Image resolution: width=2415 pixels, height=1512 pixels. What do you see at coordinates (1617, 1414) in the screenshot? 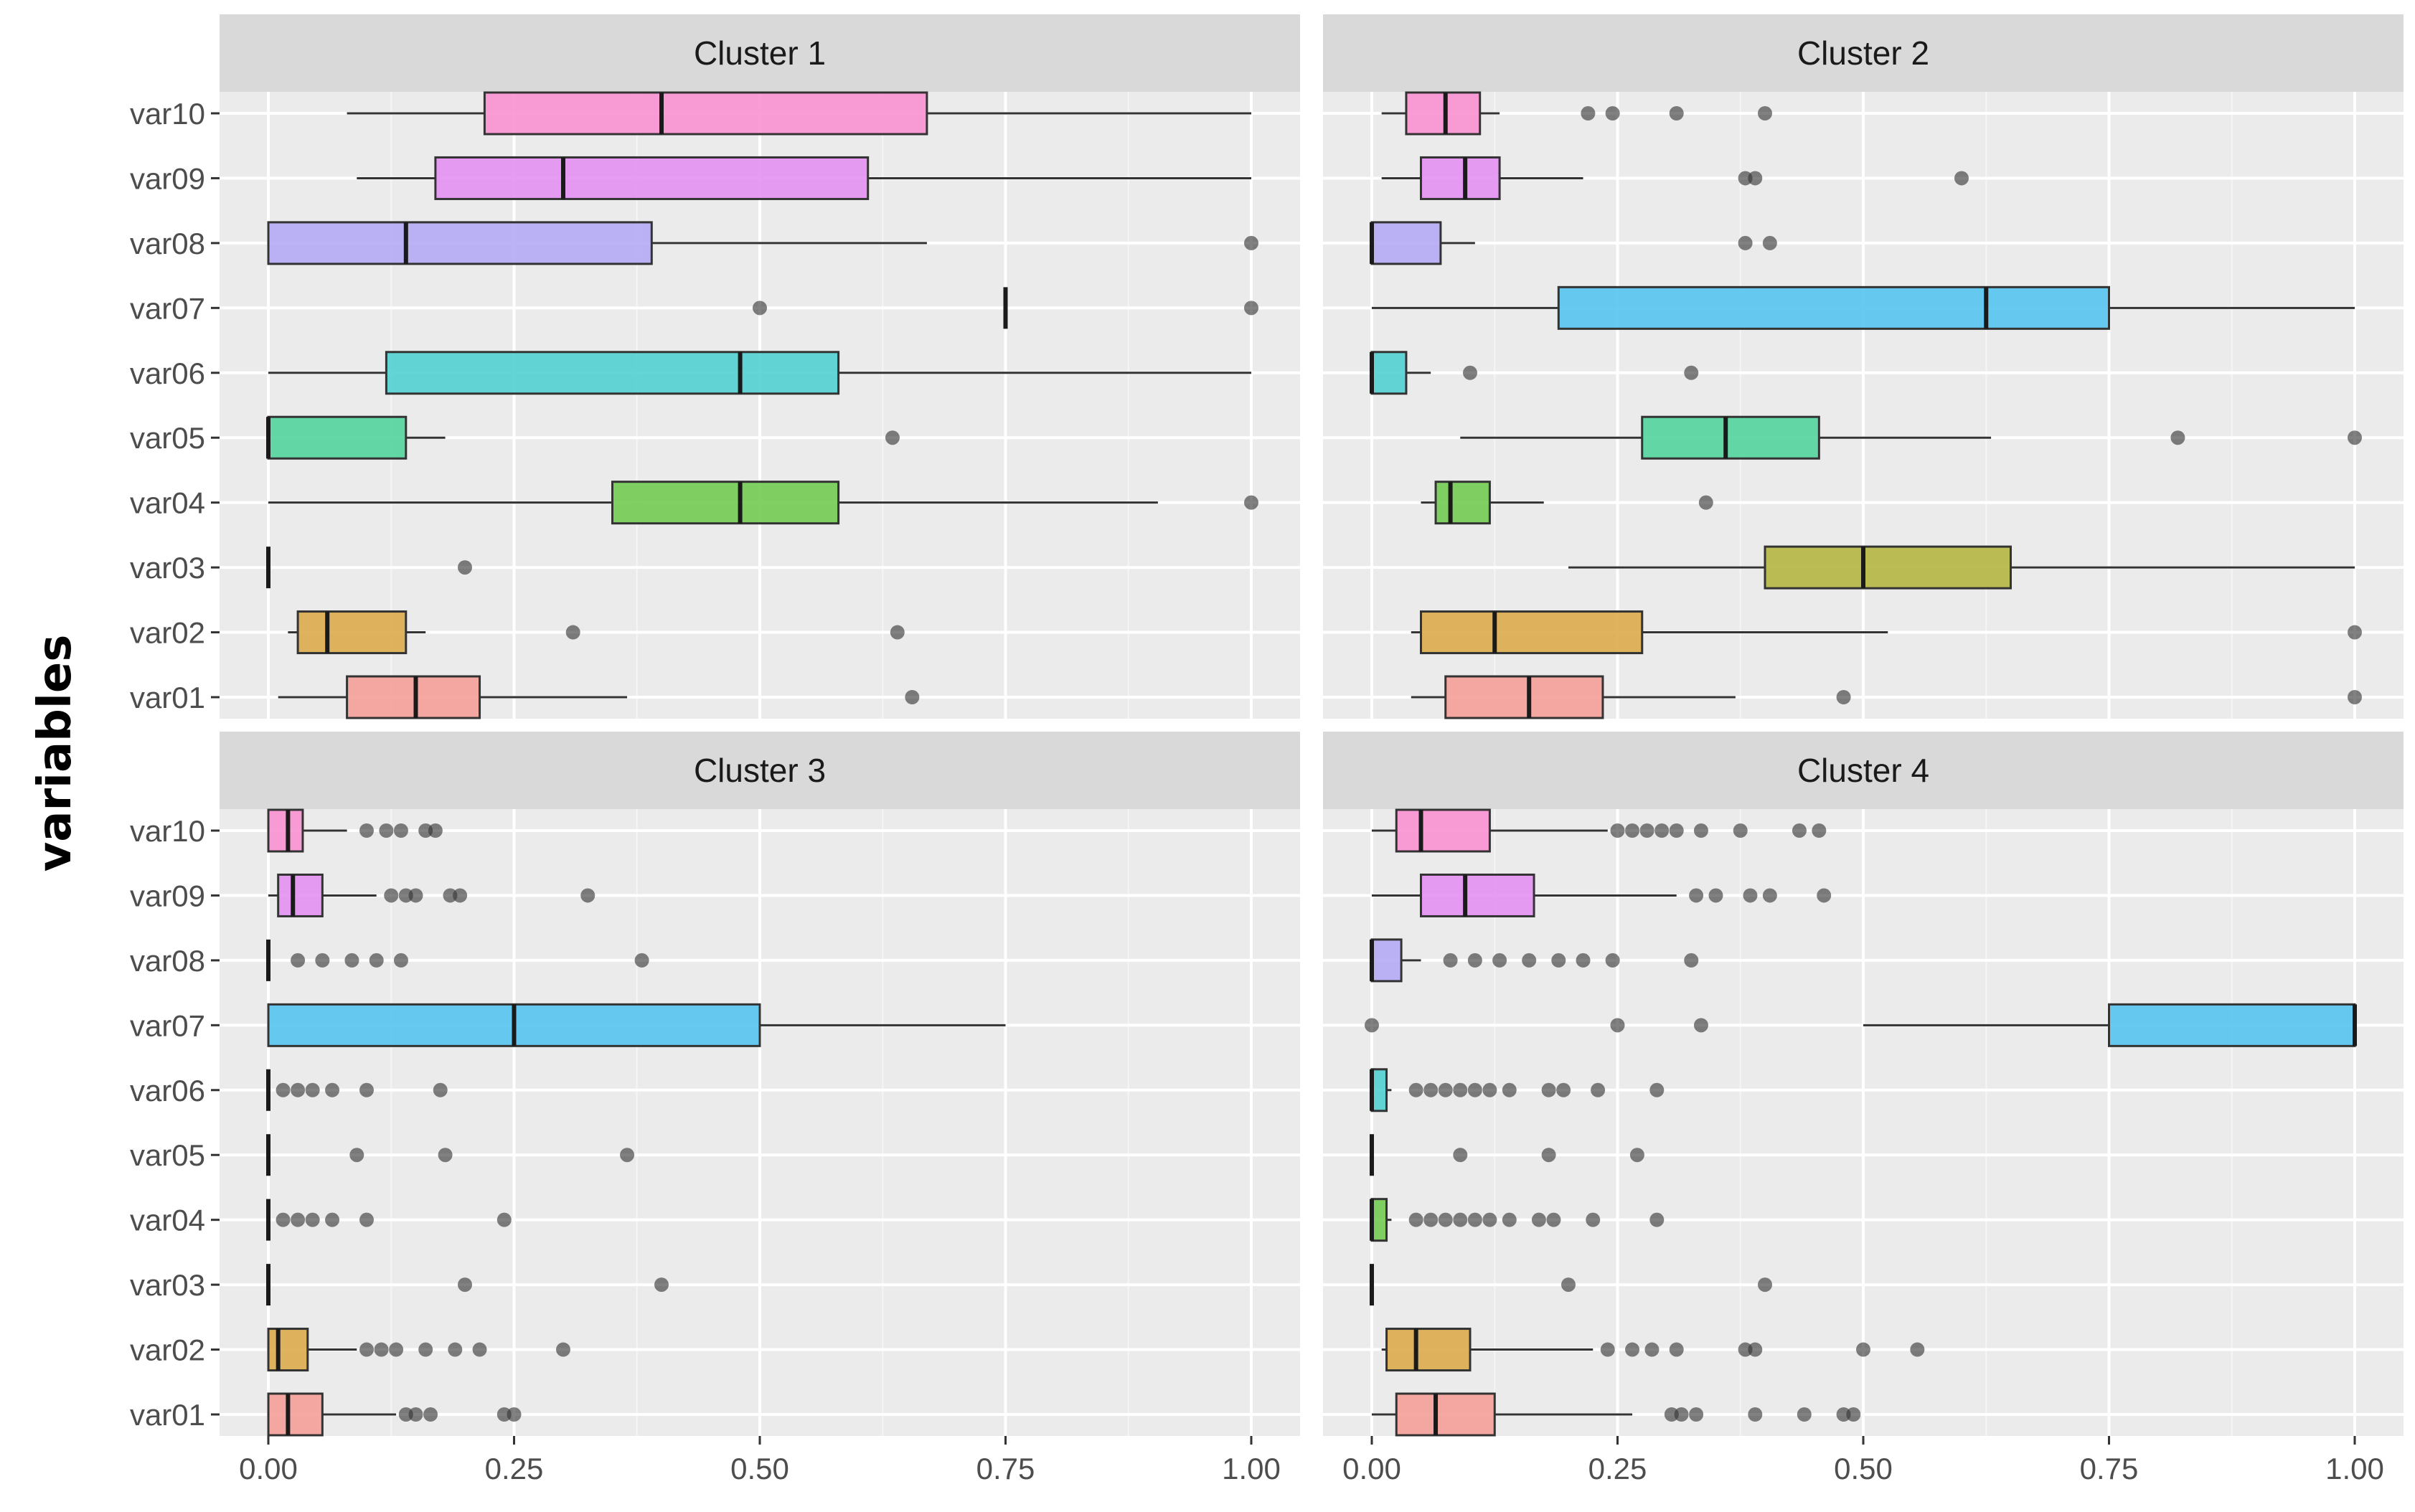
I see `box-var01` at bounding box center [1617, 1414].